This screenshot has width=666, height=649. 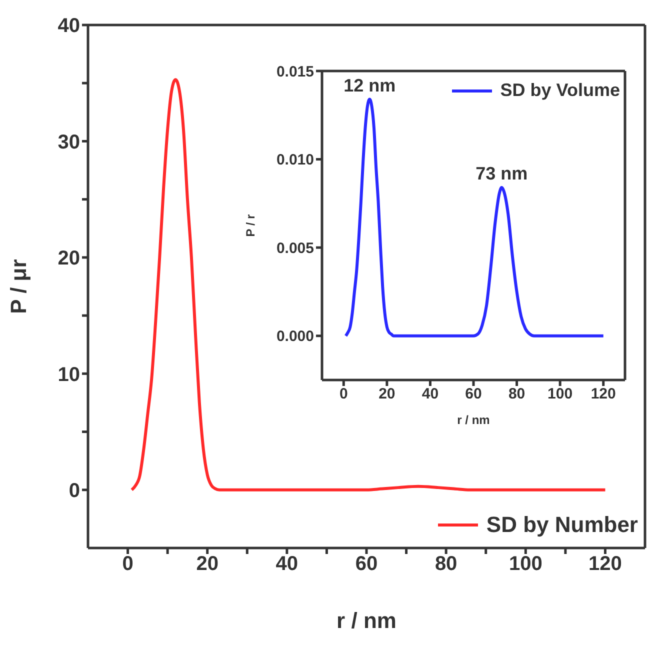 What do you see at coordinates (430, 394) in the screenshot?
I see `x-tick-label: 40` at bounding box center [430, 394].